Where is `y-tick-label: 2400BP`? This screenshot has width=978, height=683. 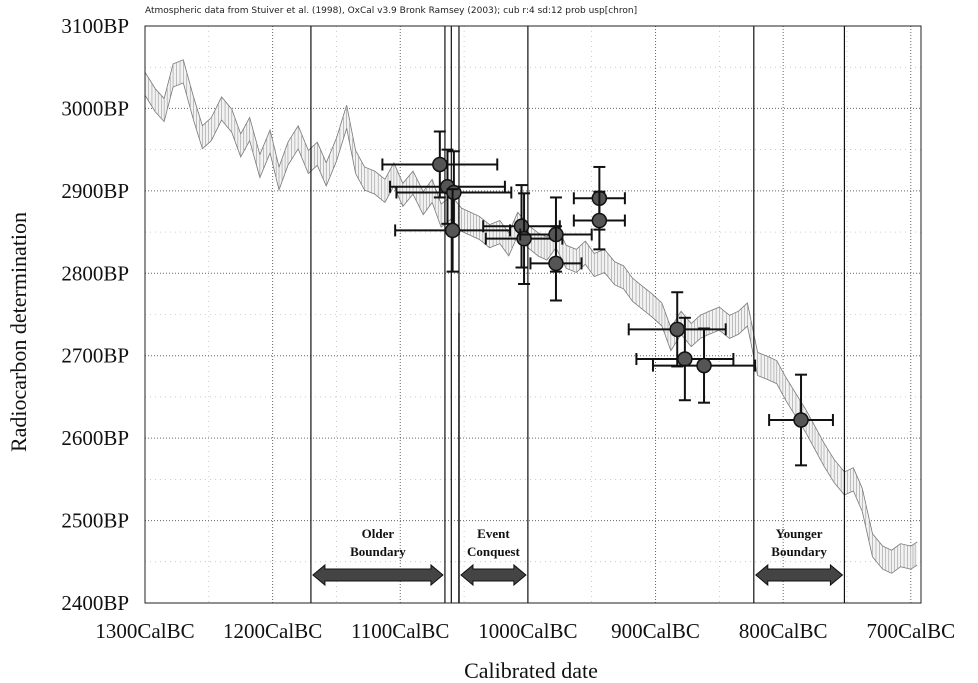
y-tick-label: 2400BP is located at coordinates (95, 603).